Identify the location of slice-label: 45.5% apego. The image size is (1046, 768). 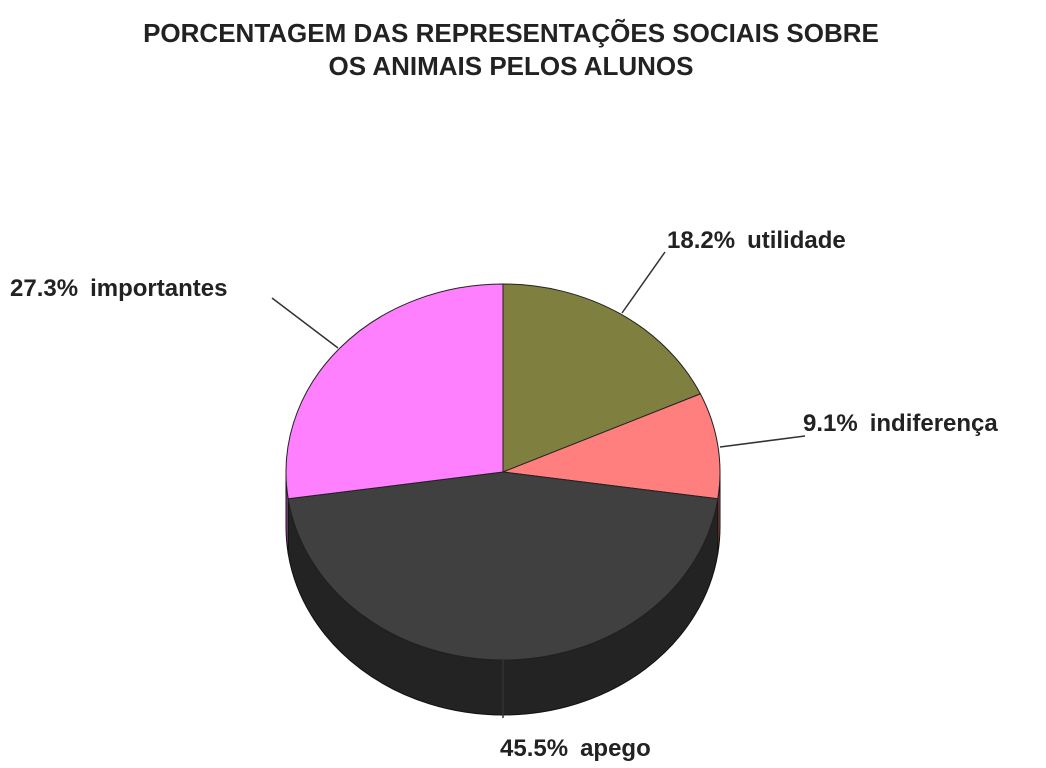
(575, 748).